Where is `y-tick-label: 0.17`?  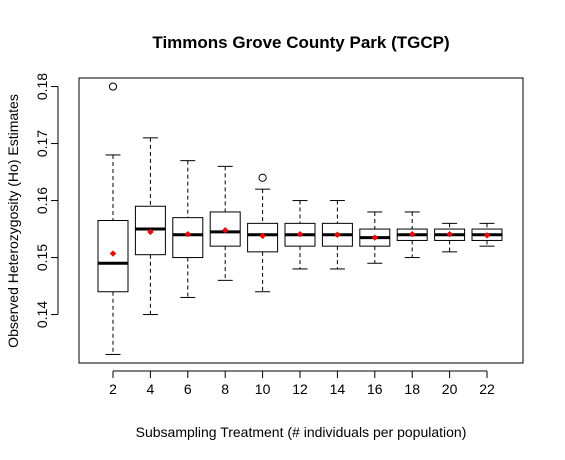
y-tick-label: 0.17 is located at coordinates (42, 143).